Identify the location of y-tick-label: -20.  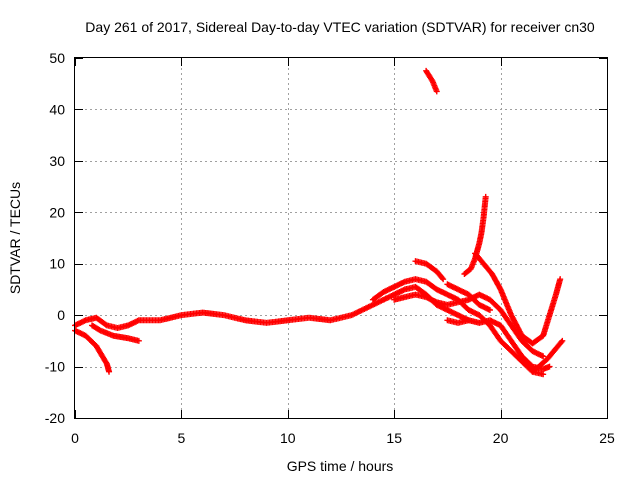
(55, 418).